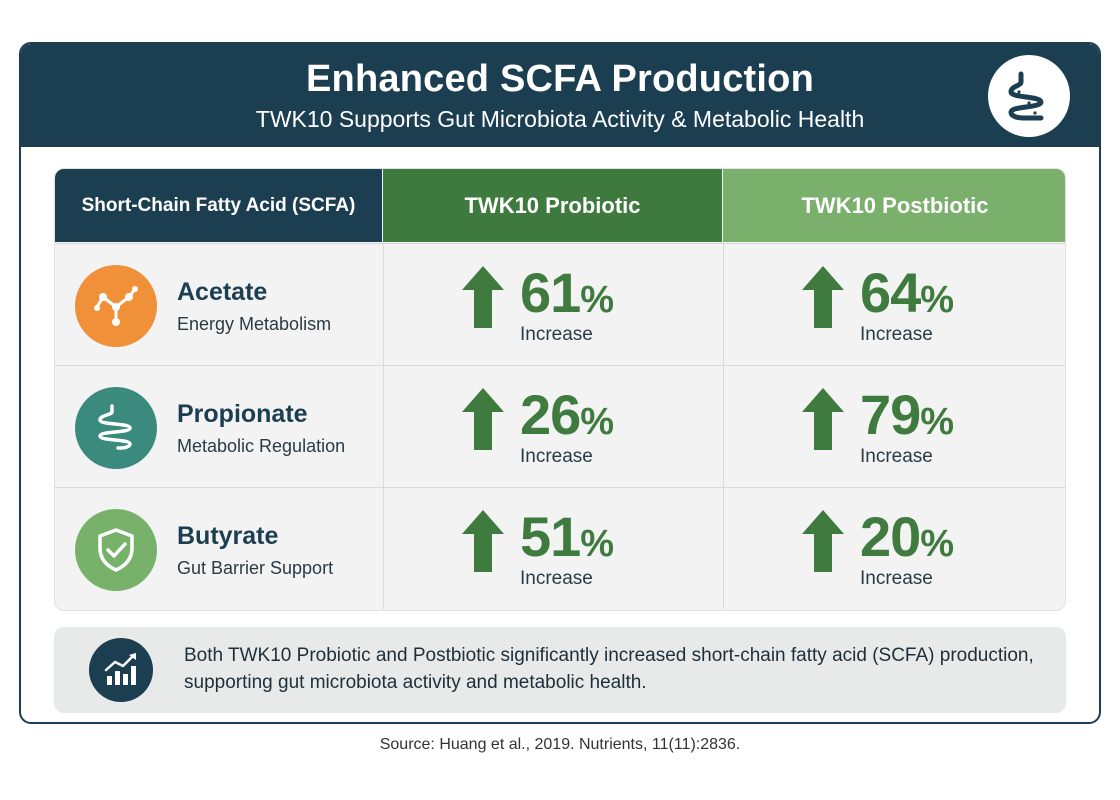 This screenshot has width=1120, height=800. I want to click on postbiotic-cell: 79% Increase, so click(894, 426).